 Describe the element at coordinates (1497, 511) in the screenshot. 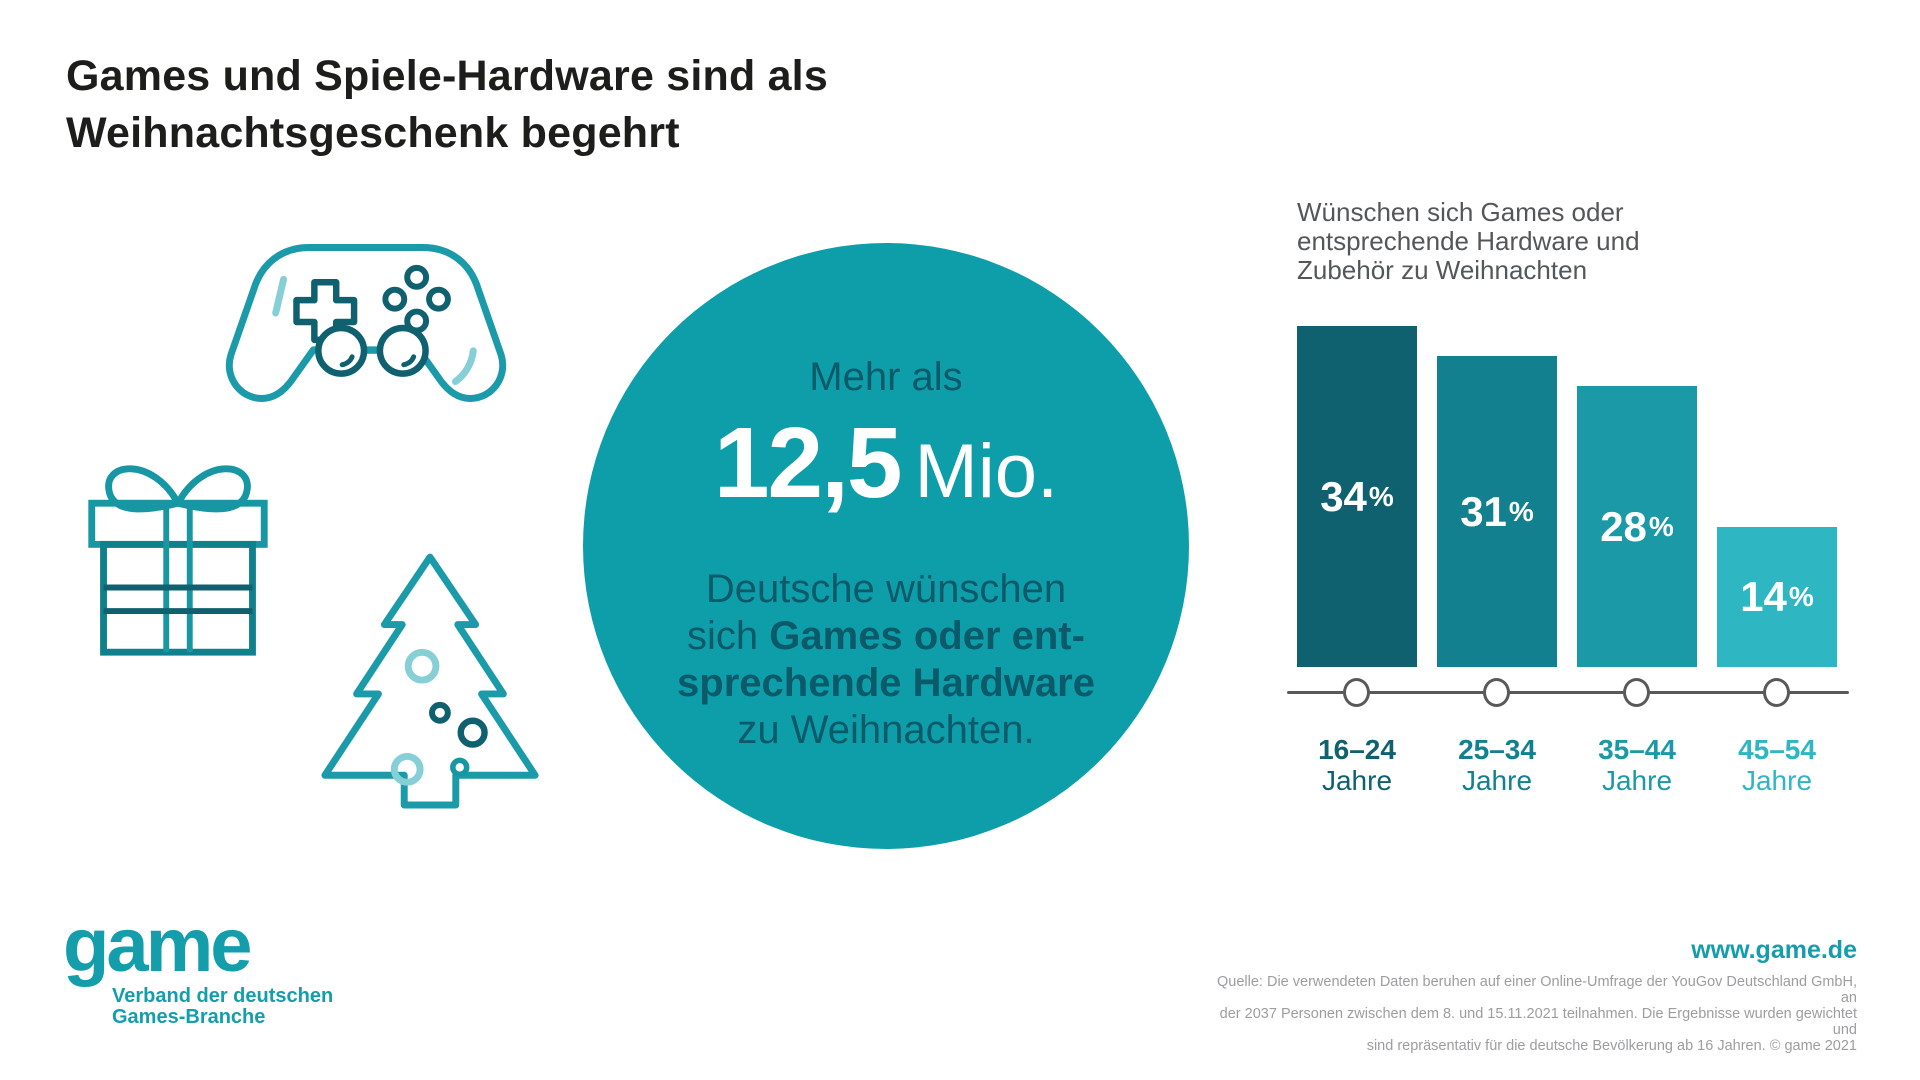

I see `bar-25-34: 31 %` at that location.